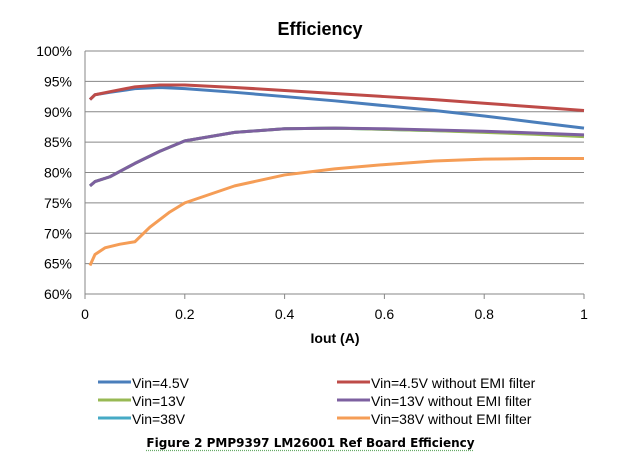  Describe the element at coordinates (451, 419) in the screenshot. I see `legend-label-5: Vin=38V without EMI filter` at that location.